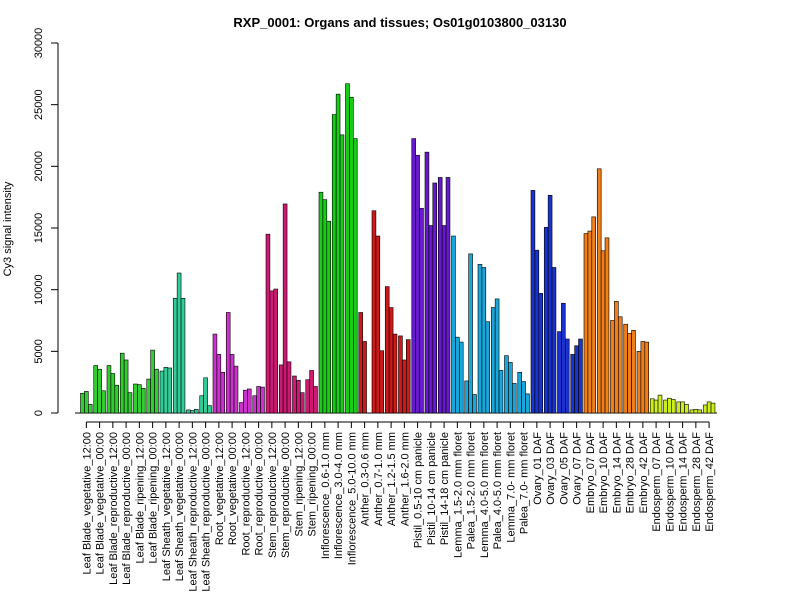  What do you see at coordinates (286, 495) in the screenshot?
I see `x-tick-label: Stem_reproductive_00:00` at bounding box center [286, 495].